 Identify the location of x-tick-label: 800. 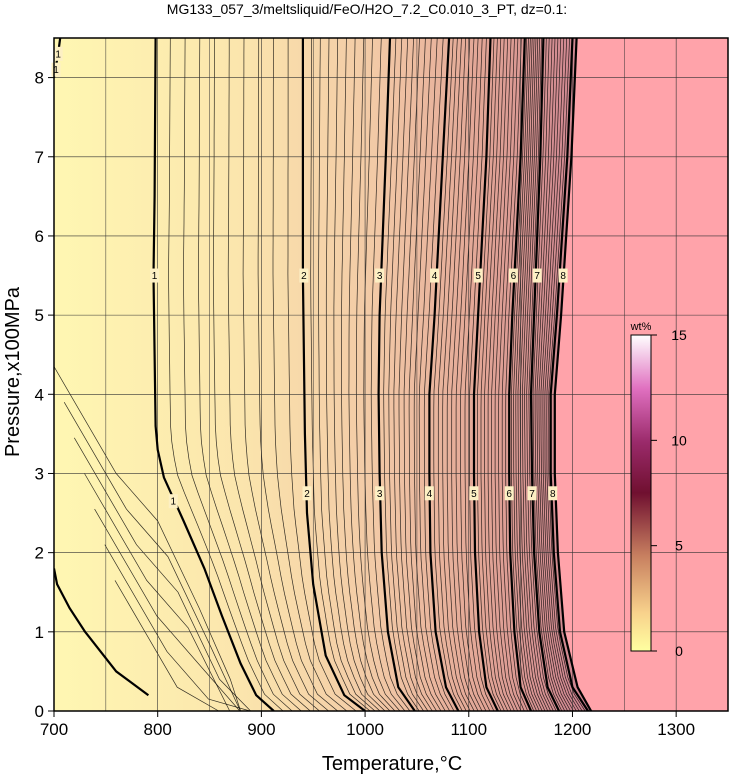
(158, 729).